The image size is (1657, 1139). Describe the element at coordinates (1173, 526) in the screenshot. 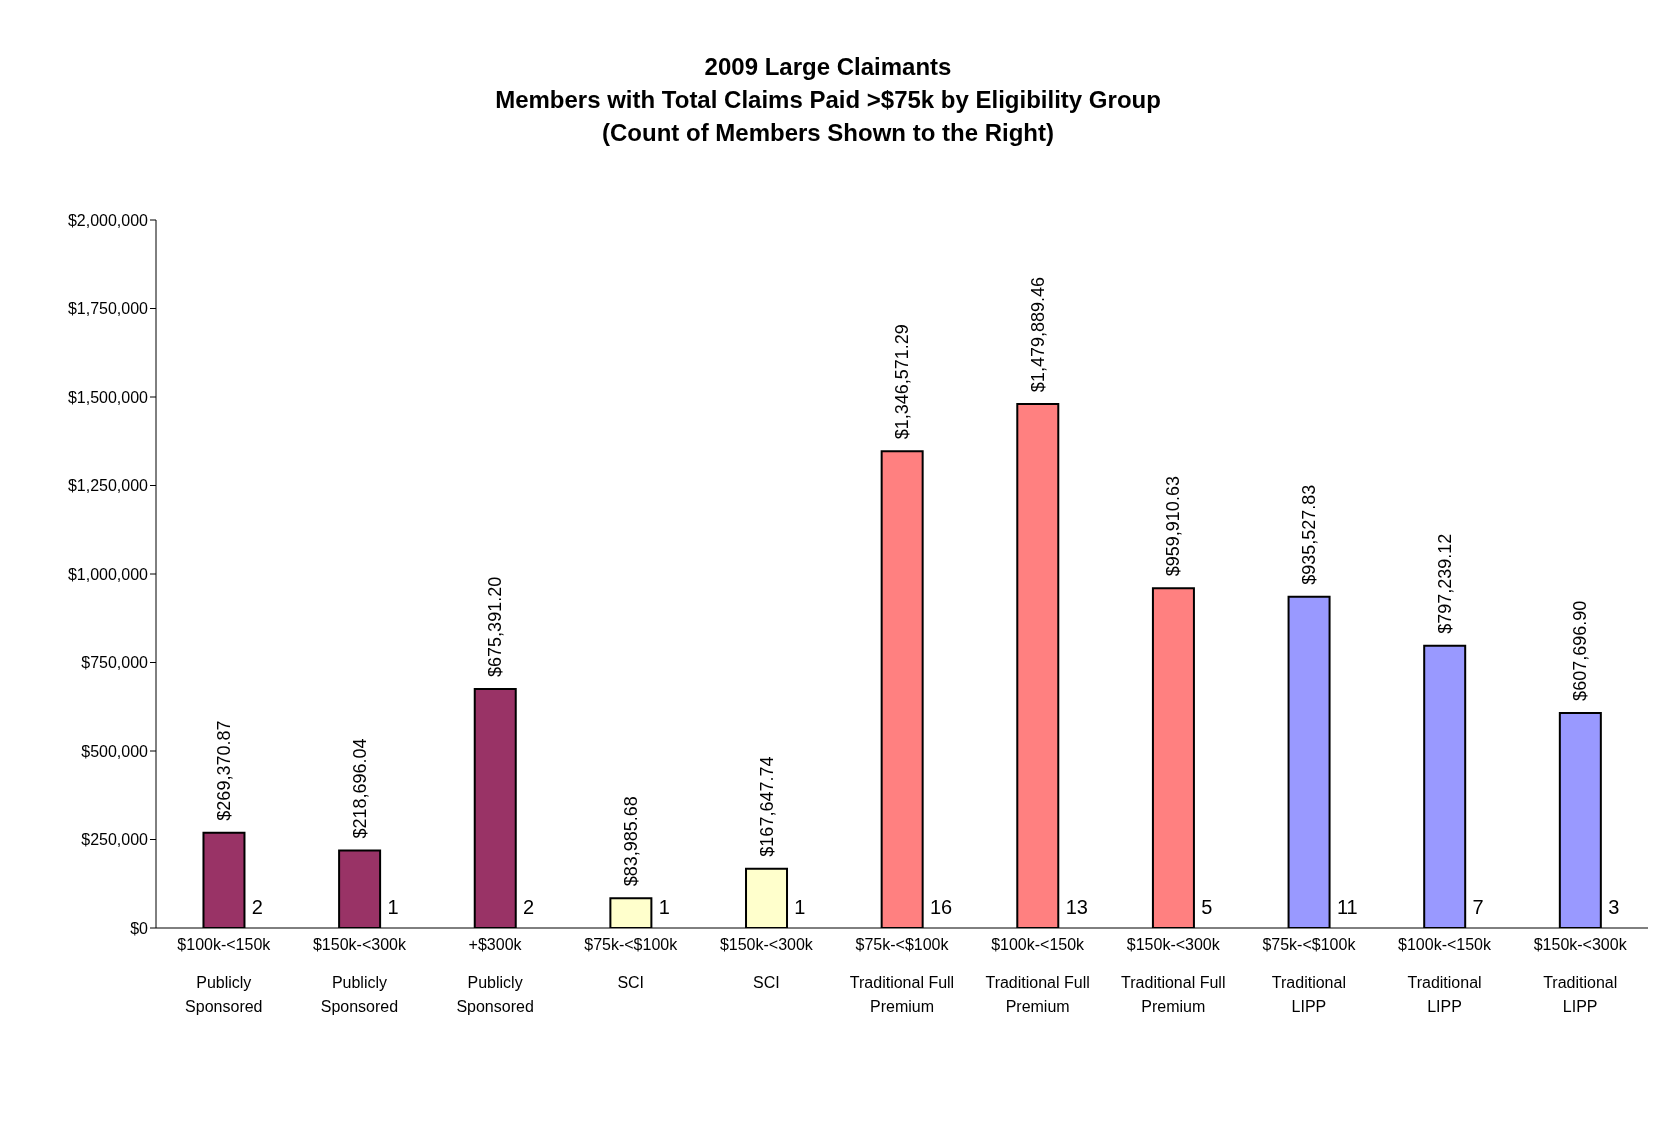

I see `data-label: $959,910.63` at that location.